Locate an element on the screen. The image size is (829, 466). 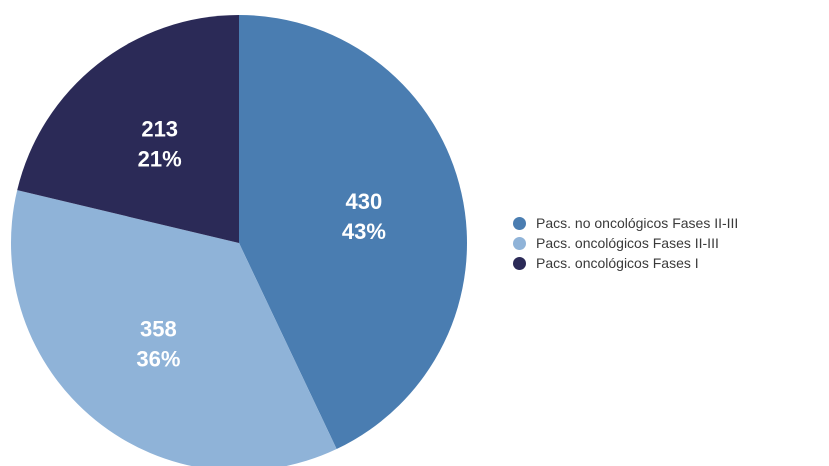
legend-label: Pacs. oncológicos Fases II-III is located at coordinates (627, 243).